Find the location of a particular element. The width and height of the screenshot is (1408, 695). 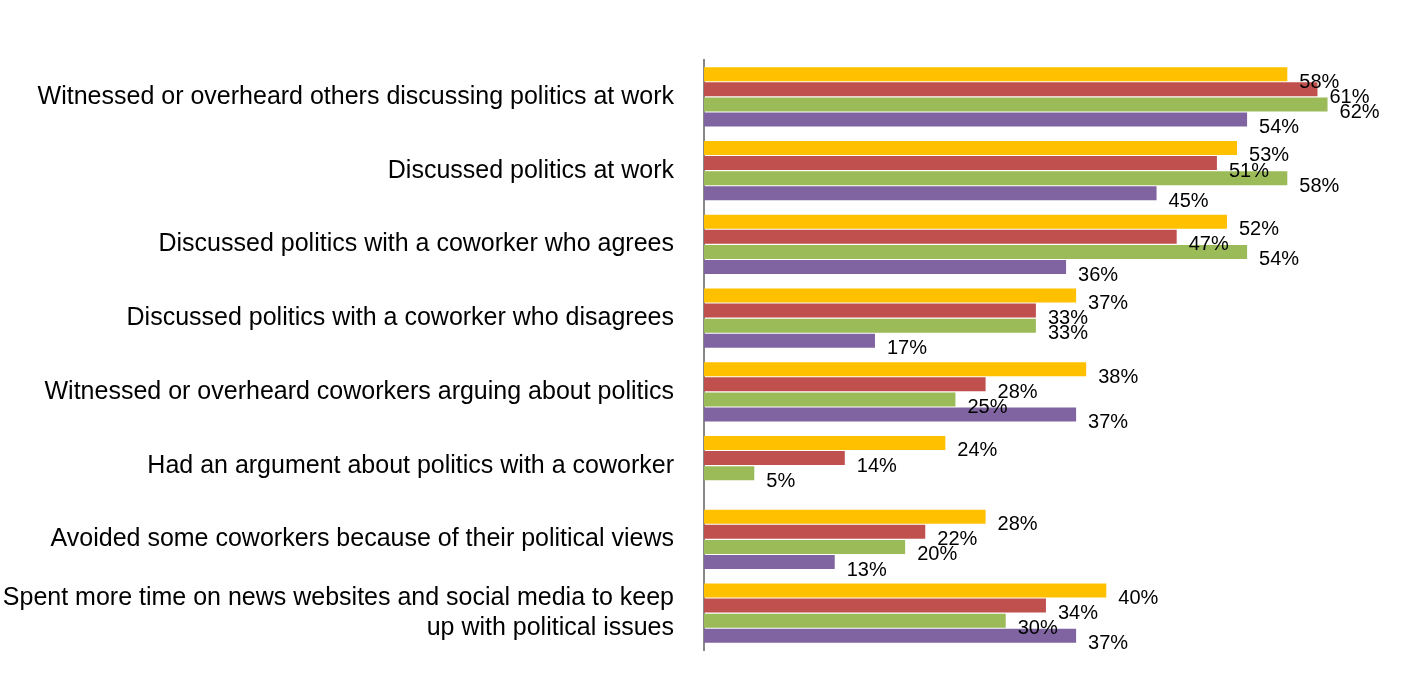

data-label: 45% is located at coordinates (1188, 199).